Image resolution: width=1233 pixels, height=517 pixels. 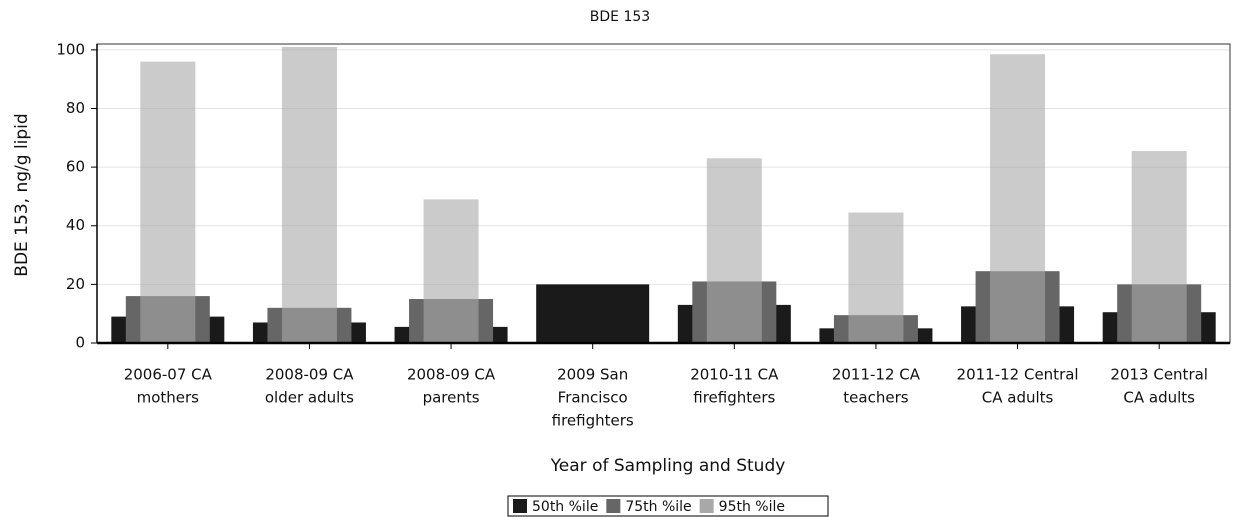 What do you see at coordinates (75, 284) in the screenshot?
I see `y-tick-label: 20` at bounding box center [75, 284].